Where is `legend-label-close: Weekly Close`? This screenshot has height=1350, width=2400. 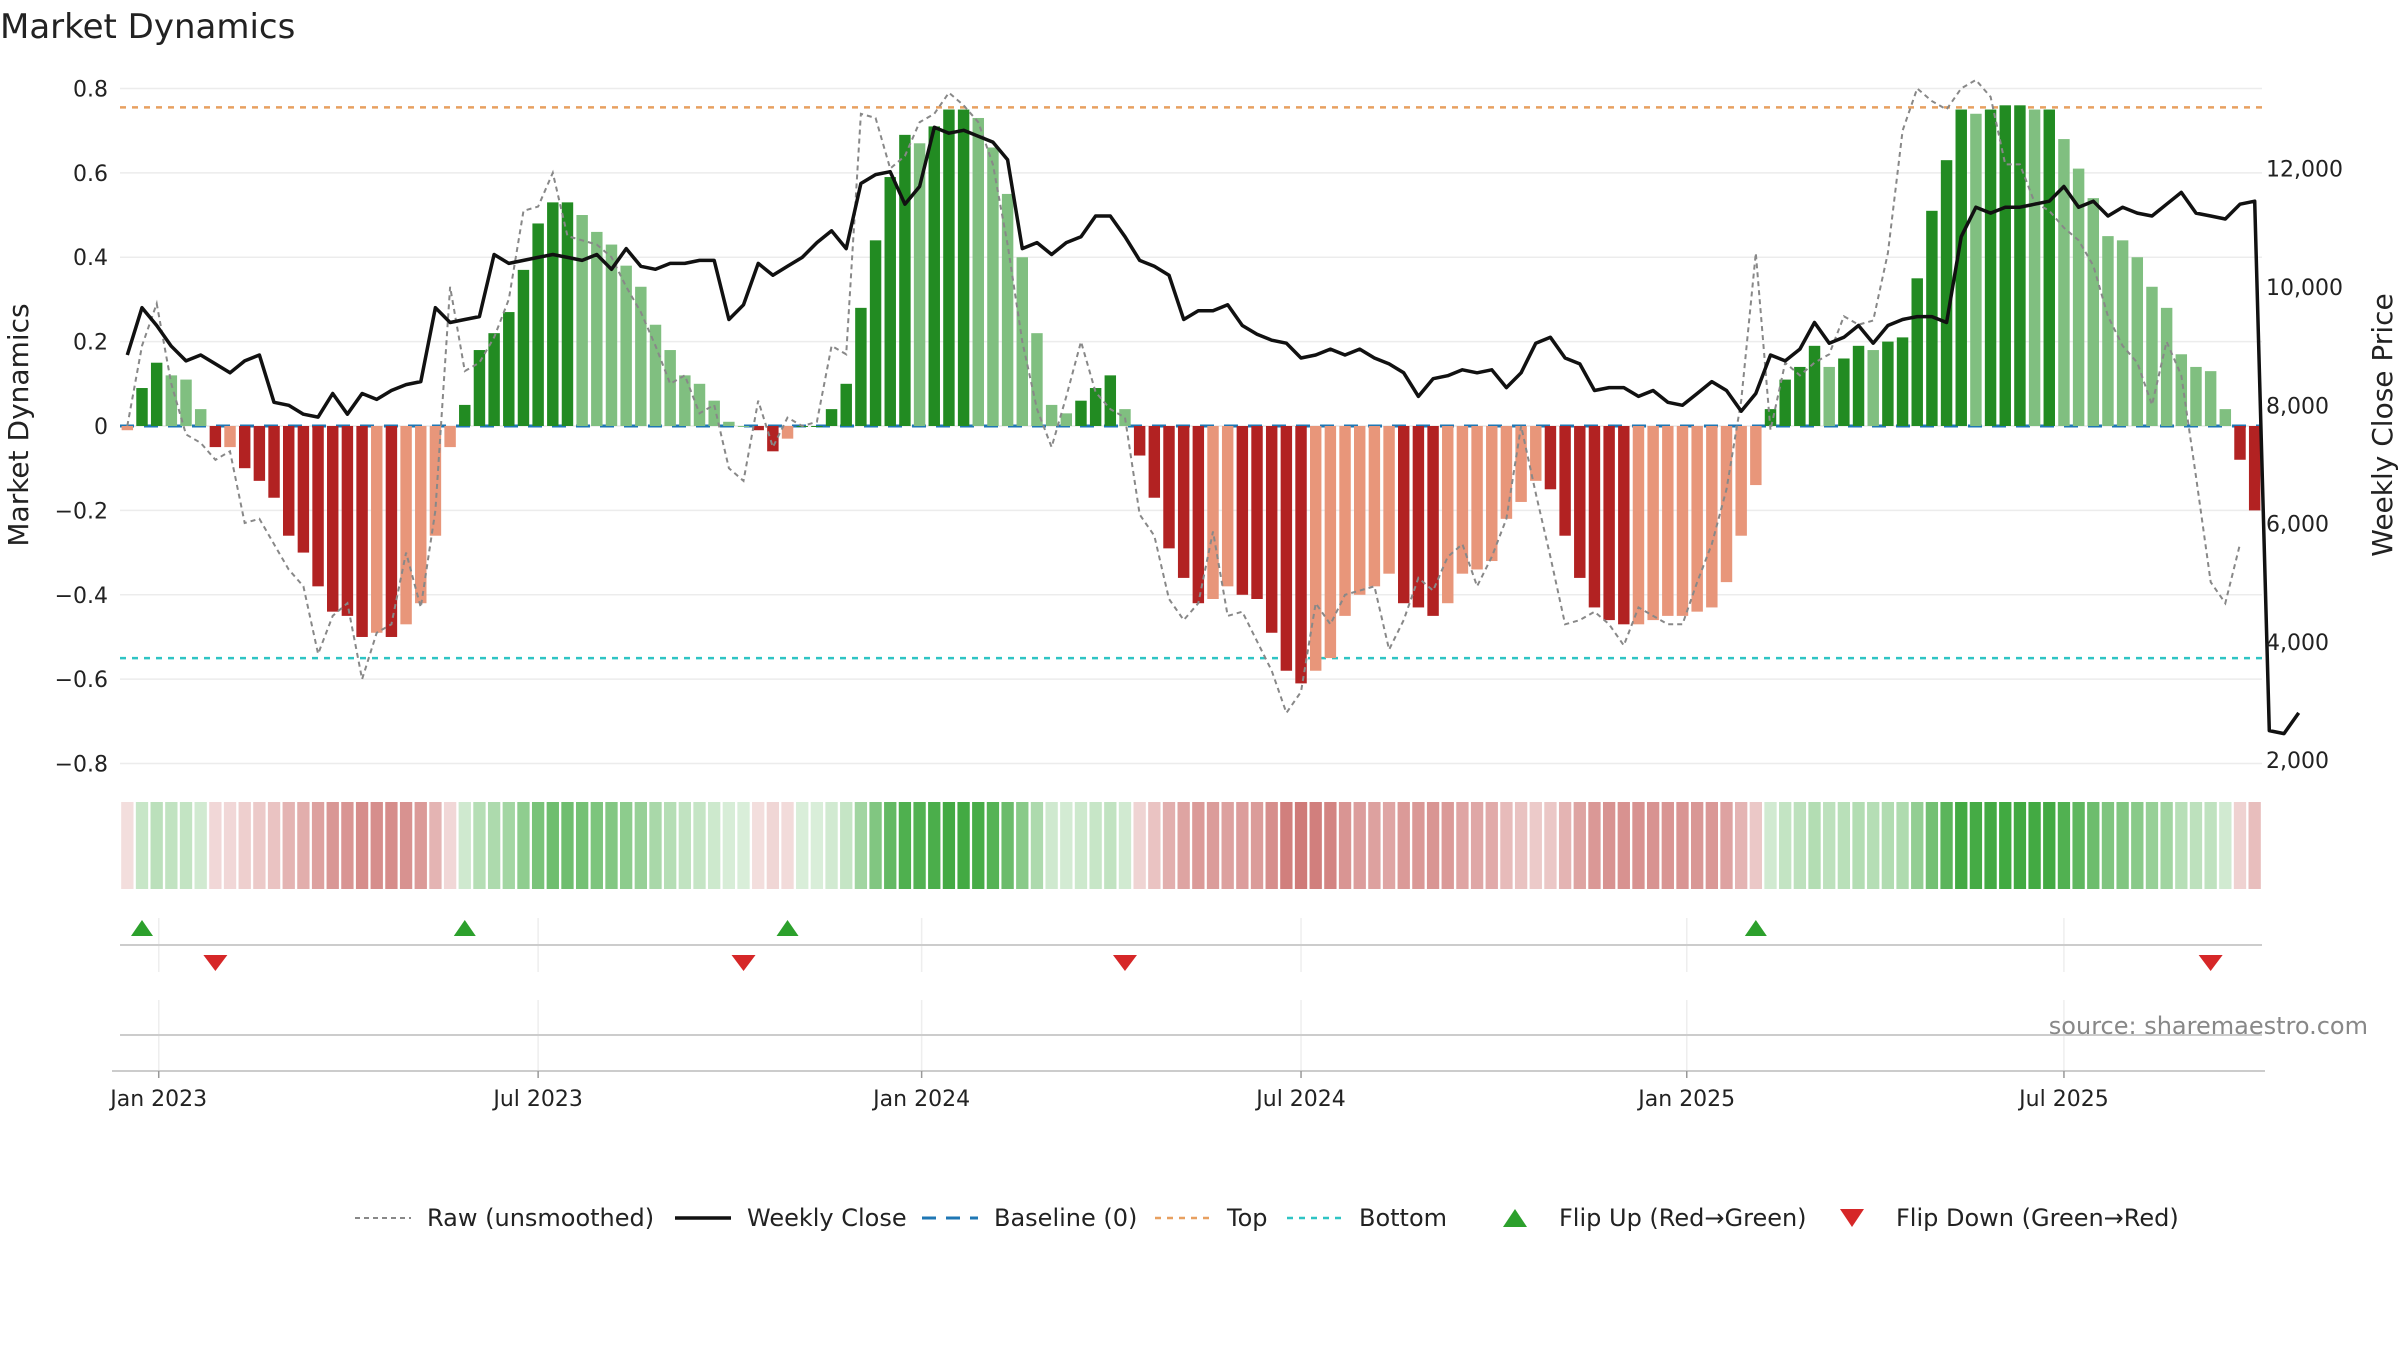
legend-label-close: Weekly Close is located at coordinates (827, 1218).